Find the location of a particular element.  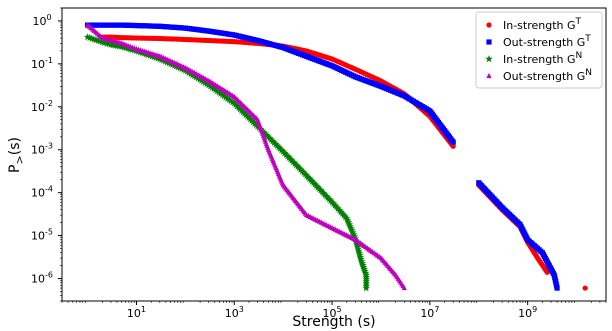

x-tick-label: 10¹ is located at coordinates (136, 312).